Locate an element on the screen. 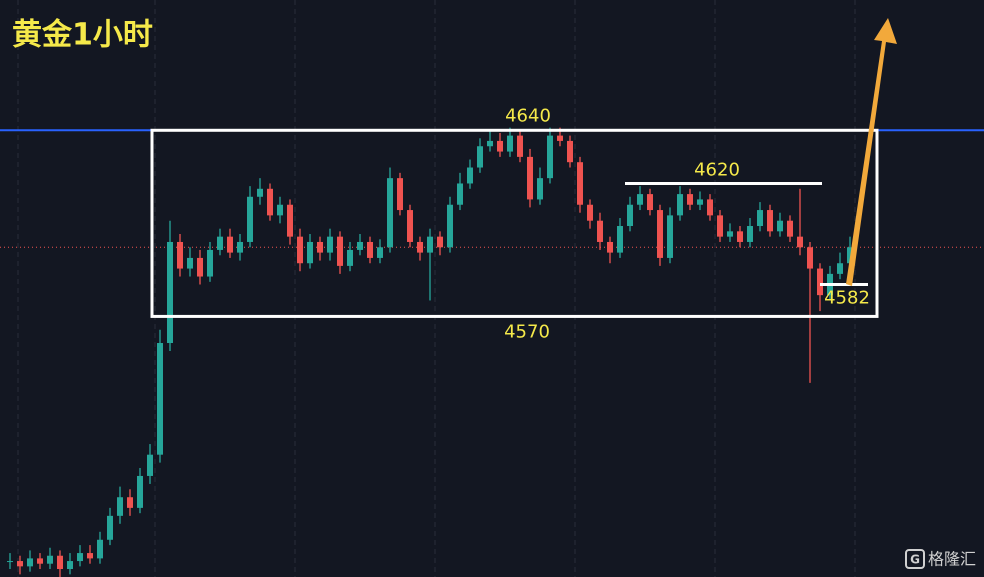 This screenshot has height=577, width=984. watermark: G 格隆汇 is located at coordinates (940, 559).